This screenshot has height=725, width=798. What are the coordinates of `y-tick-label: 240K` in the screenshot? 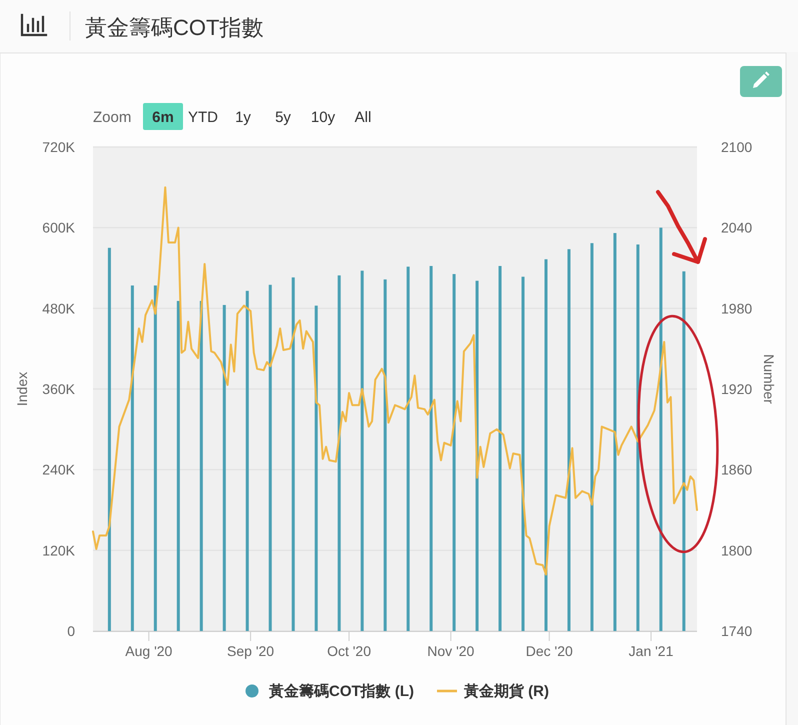 It's located at (59, 470).